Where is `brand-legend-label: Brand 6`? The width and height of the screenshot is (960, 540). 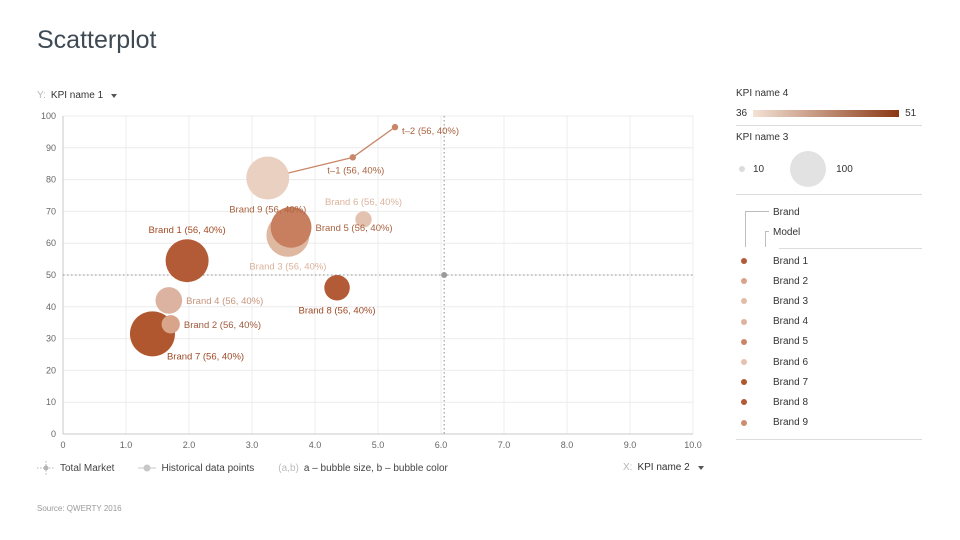 brand-legend-label: Brand 6 is located at coordinates (791, 362).